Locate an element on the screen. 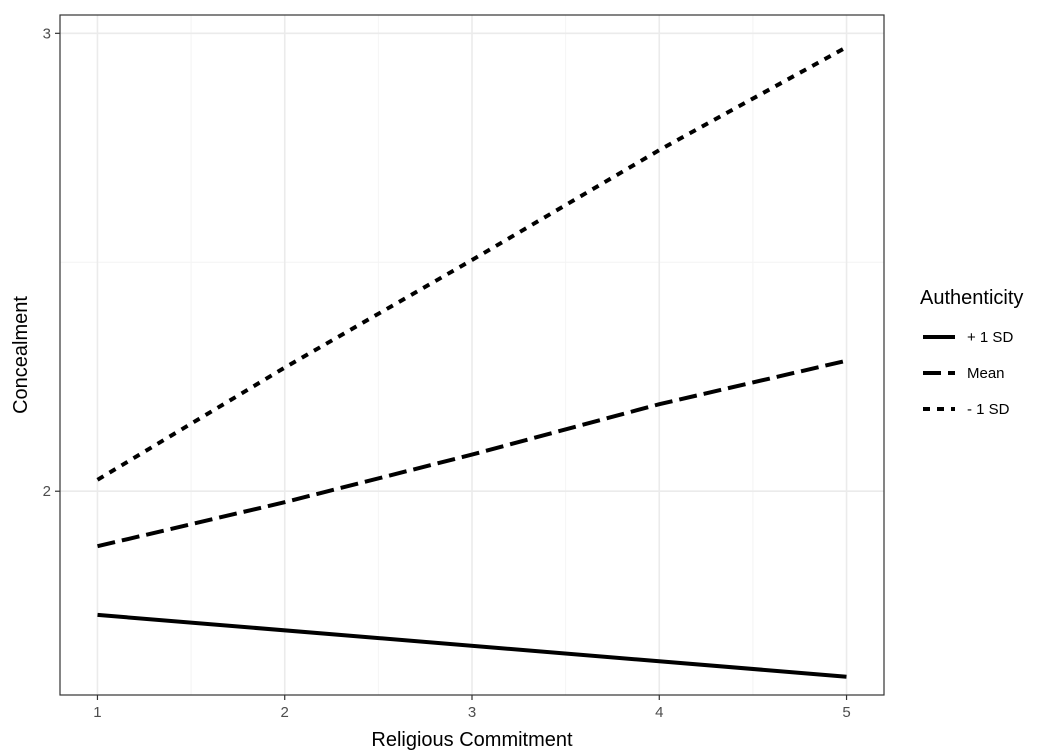  legend-title: Authenticity is located at coordinates (971, 298).